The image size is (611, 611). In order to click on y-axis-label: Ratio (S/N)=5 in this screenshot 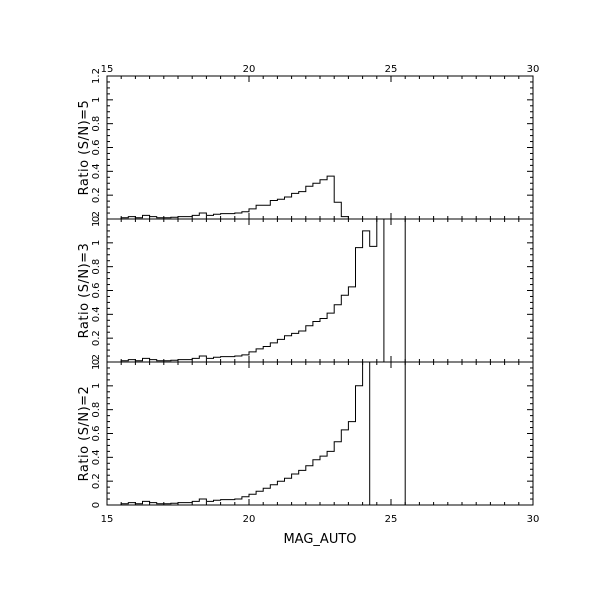, I will do `click(84, 148)`.